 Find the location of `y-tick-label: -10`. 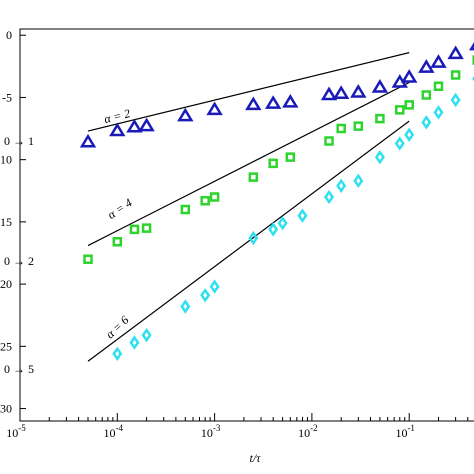

y-tick-label: -10 is located at coordinates (6, 160).